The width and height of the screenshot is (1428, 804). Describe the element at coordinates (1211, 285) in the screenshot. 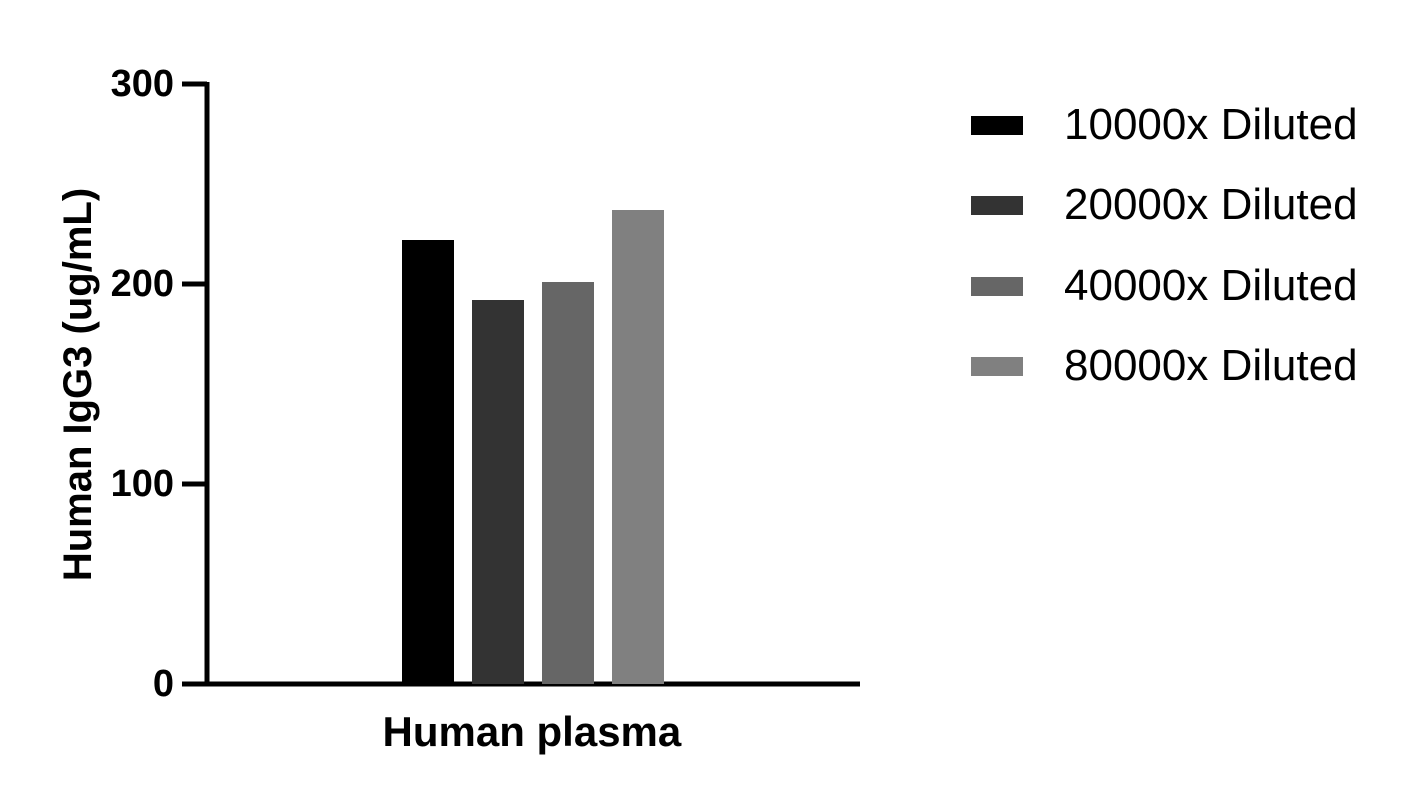

I see `legend-label: 40000x Diluted` at that location.